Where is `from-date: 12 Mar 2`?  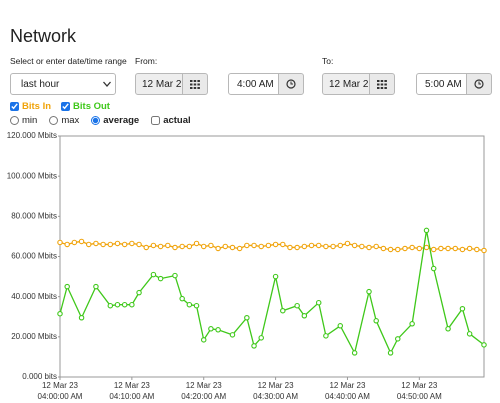 from-date: 12 Mar 2 is located at coordinates (171, 84).